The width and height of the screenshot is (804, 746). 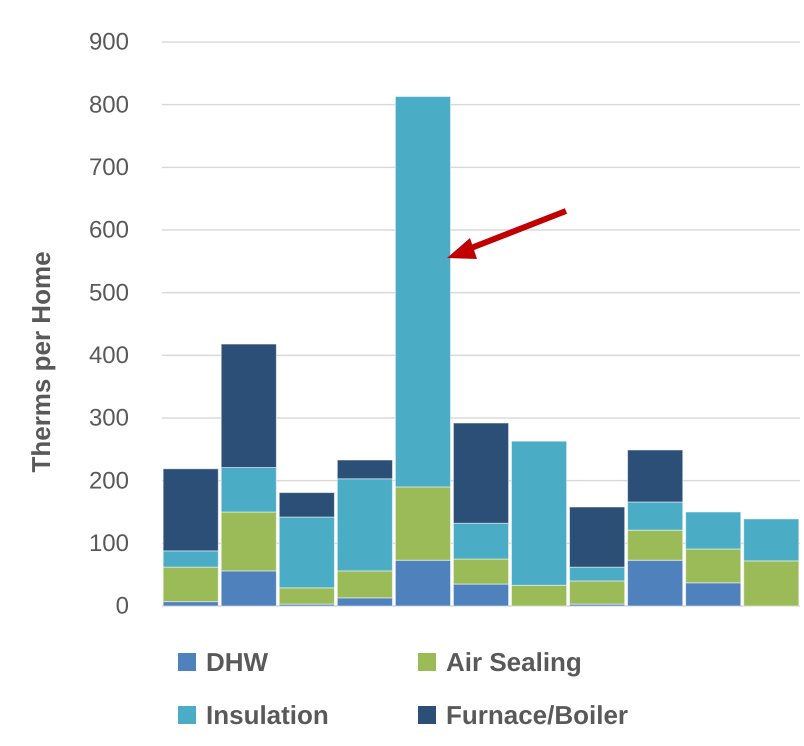 What do you see at coordinates (108, 104) in the screenshot?
I see `y-tick-label: 800` at bounding box center [108, 104].